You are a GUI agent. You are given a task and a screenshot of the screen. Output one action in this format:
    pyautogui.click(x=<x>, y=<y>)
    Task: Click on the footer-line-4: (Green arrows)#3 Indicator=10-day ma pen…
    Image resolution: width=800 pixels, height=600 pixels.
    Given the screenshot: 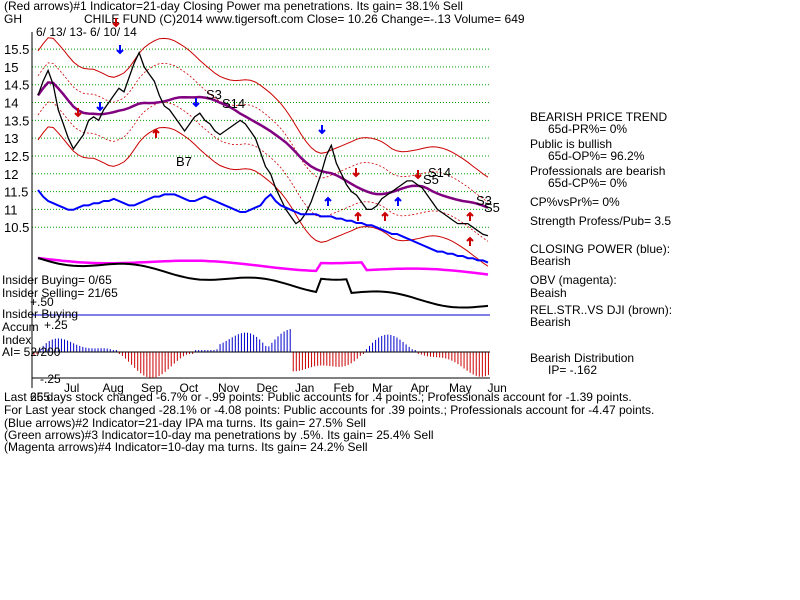 What is the action you would take?
    pyautogui.click(x=219, y=435)
    